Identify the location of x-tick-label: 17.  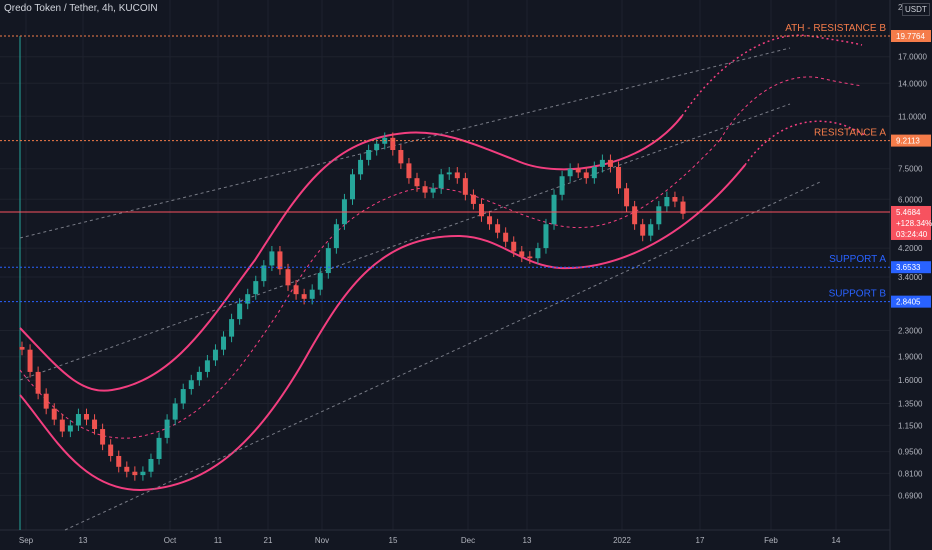
(700, 540).